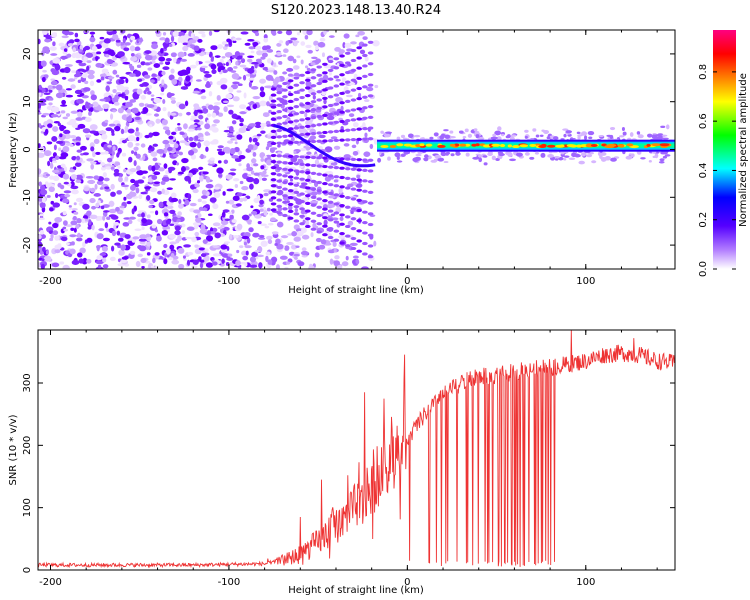 This screenshot has height=600, width=750. What do you see at coordinates (27, 245) in the screenshot?
I see `spectrogram-y-tick-label: -20` at bounding box center [27, 245].